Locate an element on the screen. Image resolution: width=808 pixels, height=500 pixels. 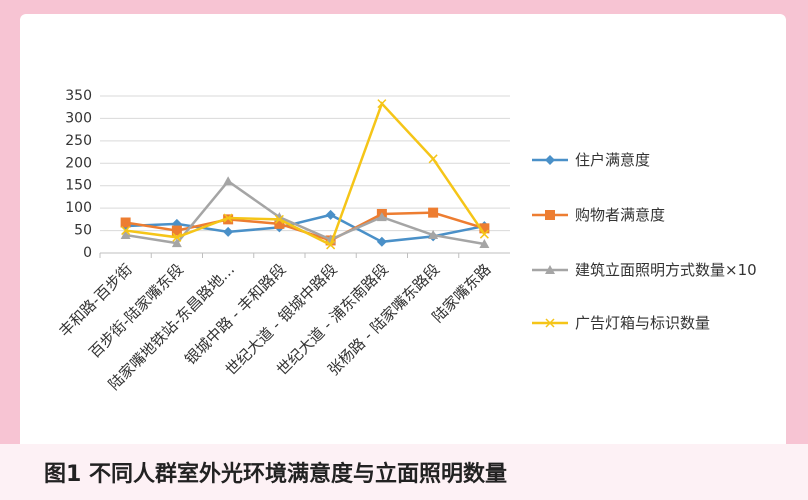
x-tick-label: 百步街-陆家嘴东段 is located at coordinates (135, 310).